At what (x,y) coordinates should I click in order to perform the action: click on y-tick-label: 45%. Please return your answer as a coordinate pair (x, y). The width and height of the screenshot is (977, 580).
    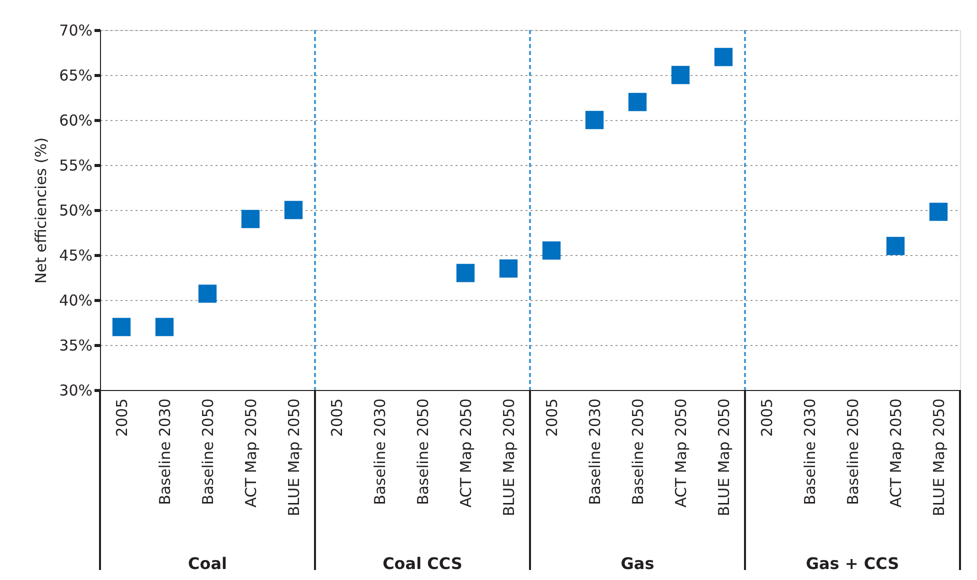
    Looking at the image, I should click on (75, 255).